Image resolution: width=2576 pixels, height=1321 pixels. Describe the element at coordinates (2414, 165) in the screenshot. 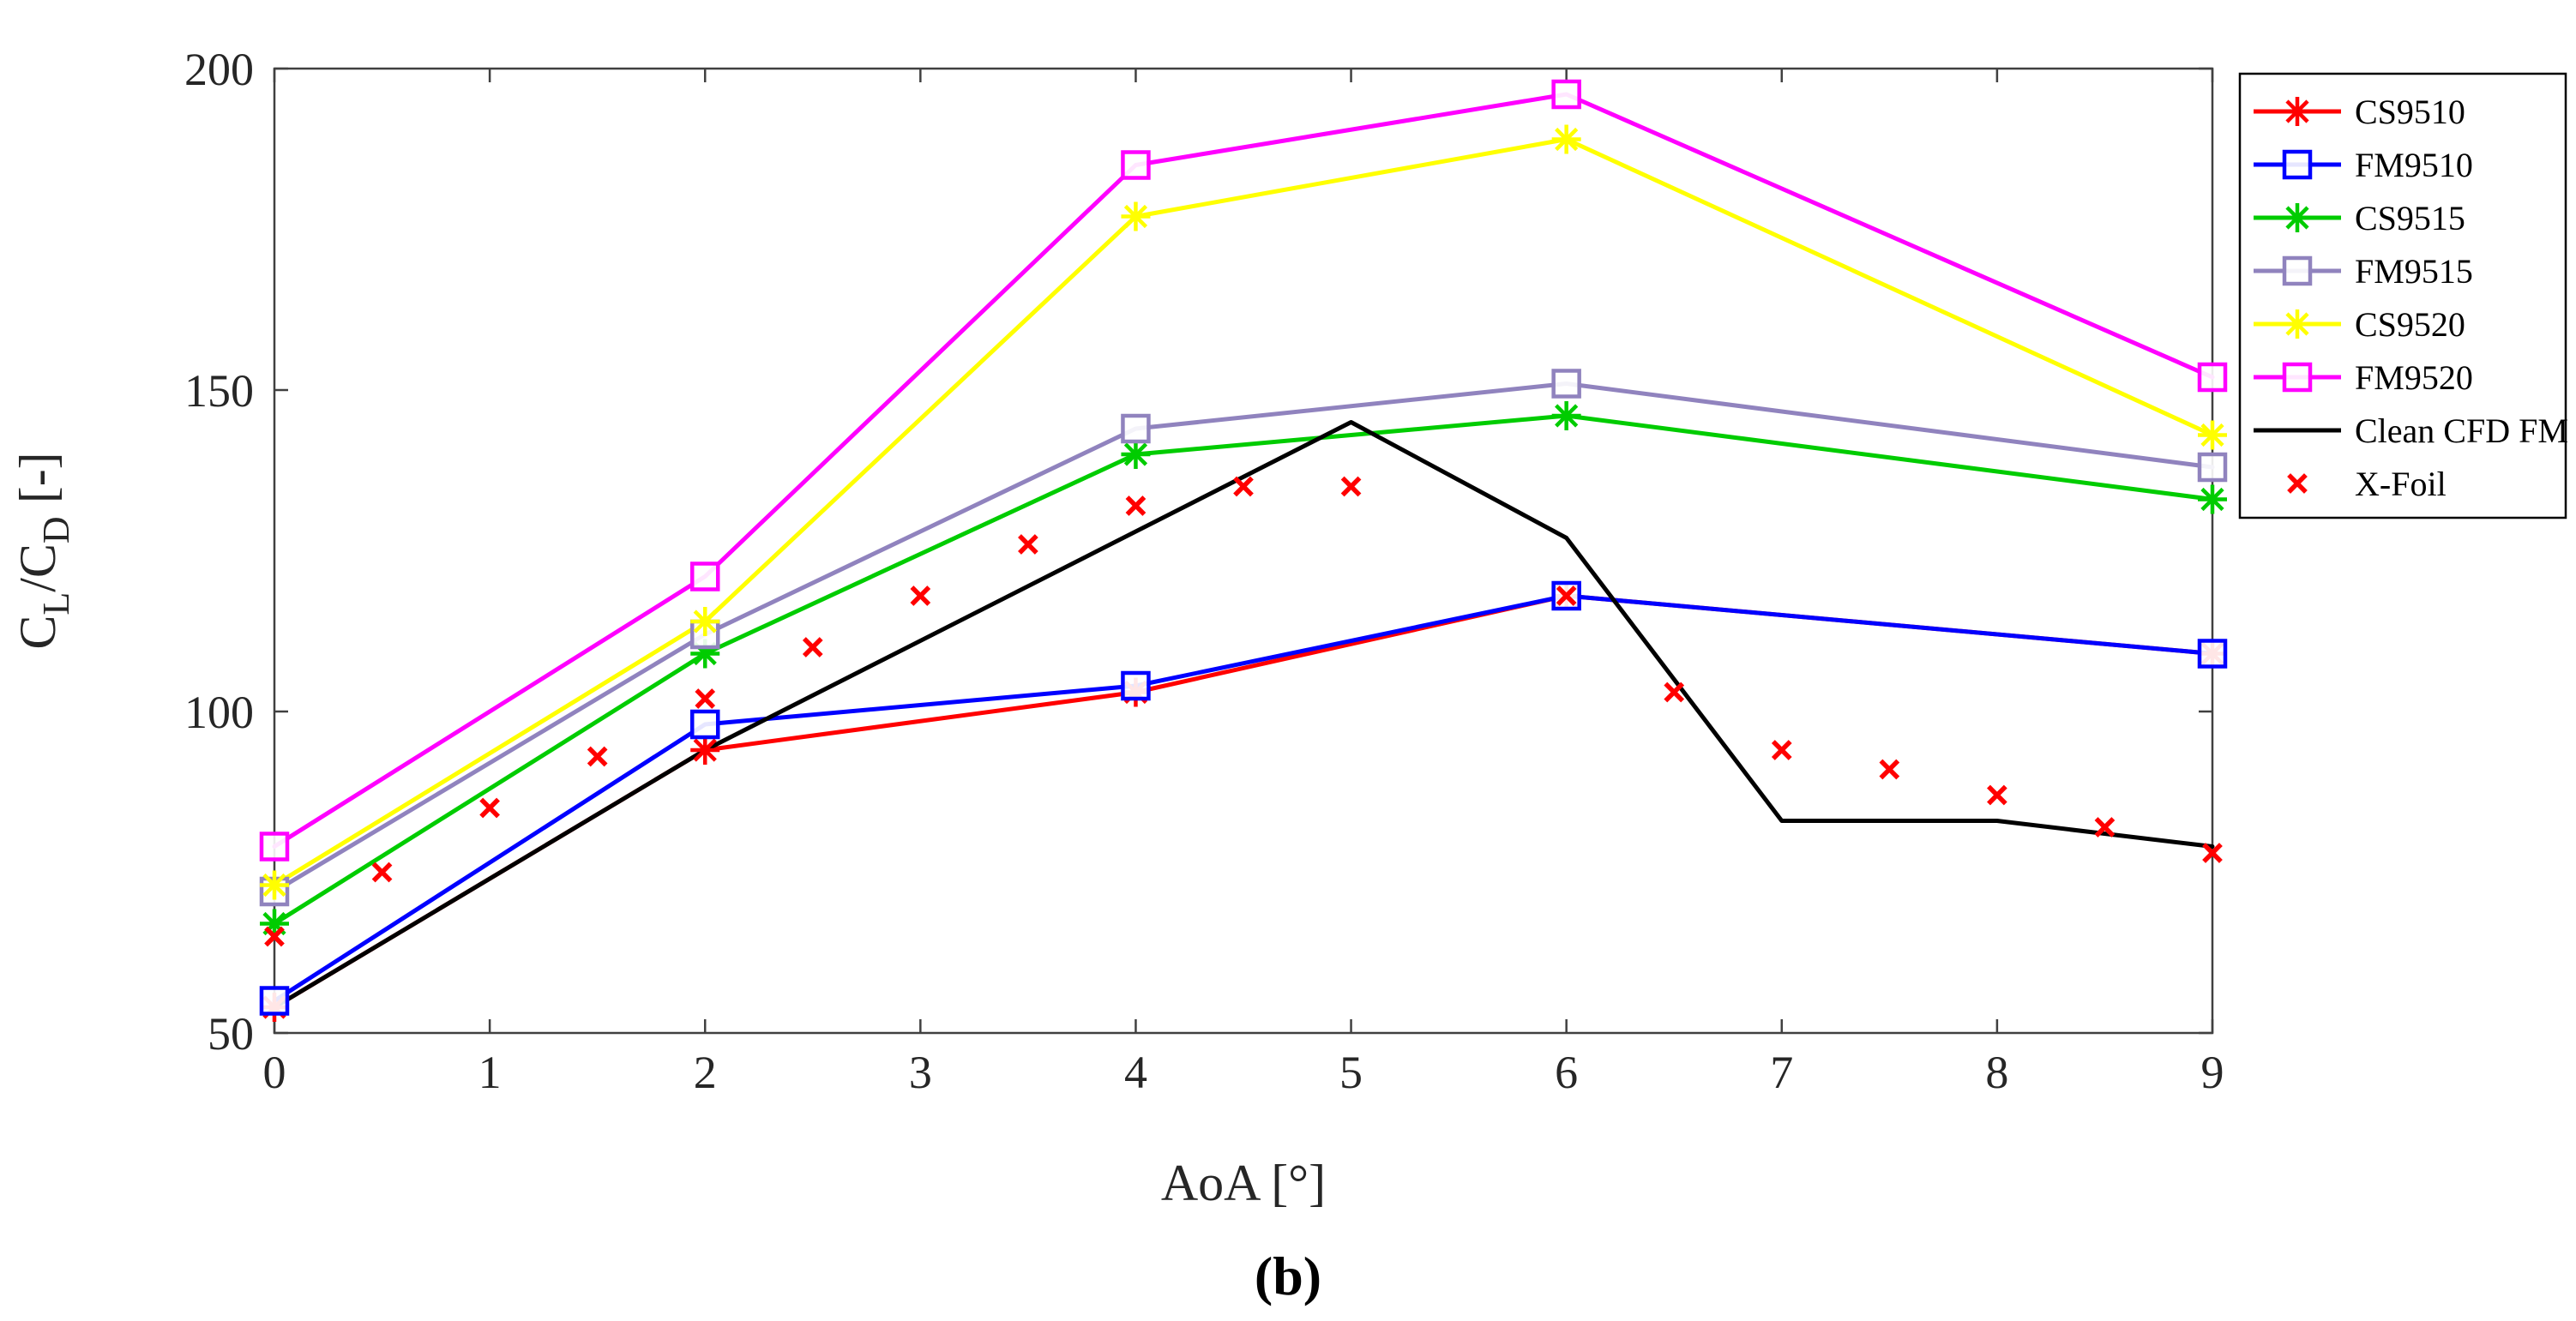

I see `legend-label: FM9510` at that location.